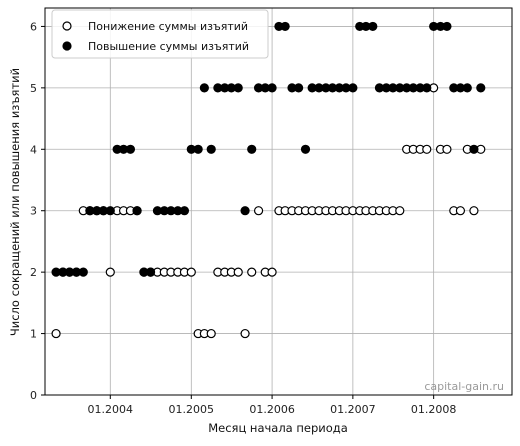 The height and width of the screenshot is (446, 520). Describe the element at coordinates (37, 211) in the screenshot. I see `y-axis-ticks: 0 1 2 3 4 5 6` at that location.